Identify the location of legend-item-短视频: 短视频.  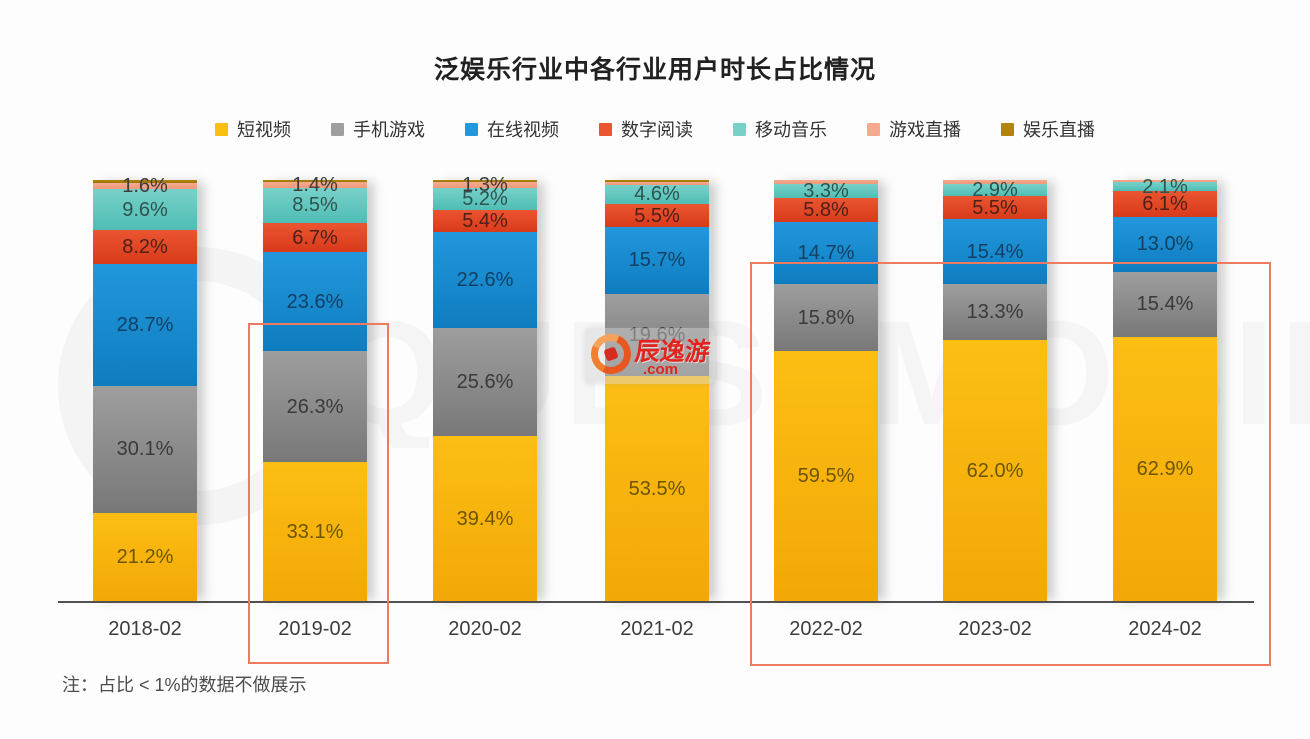
(253, 129).